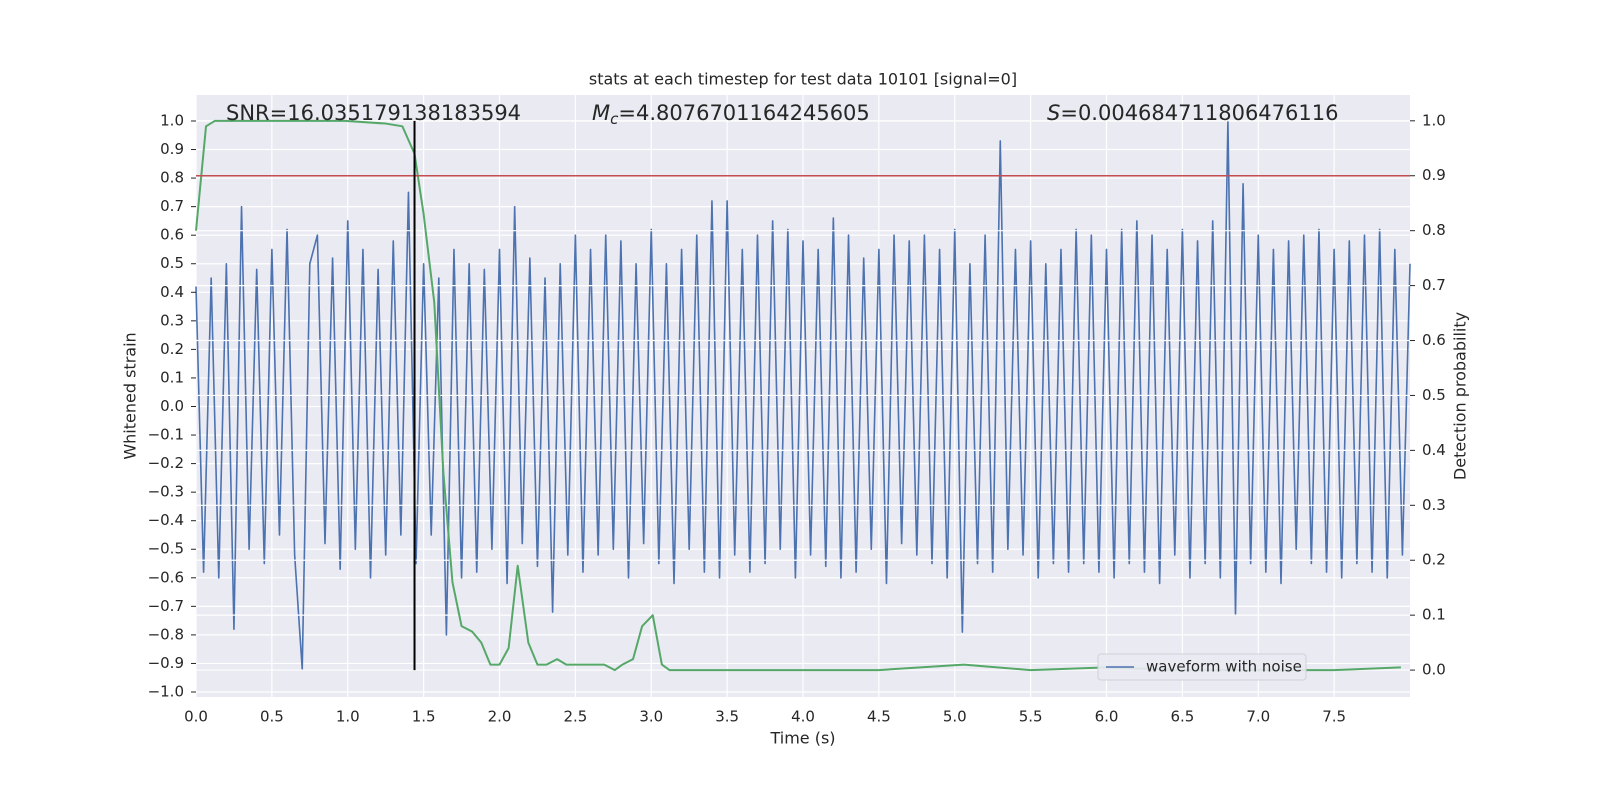  I want to click on y-tick-label: −1.0, so click(166, 692).